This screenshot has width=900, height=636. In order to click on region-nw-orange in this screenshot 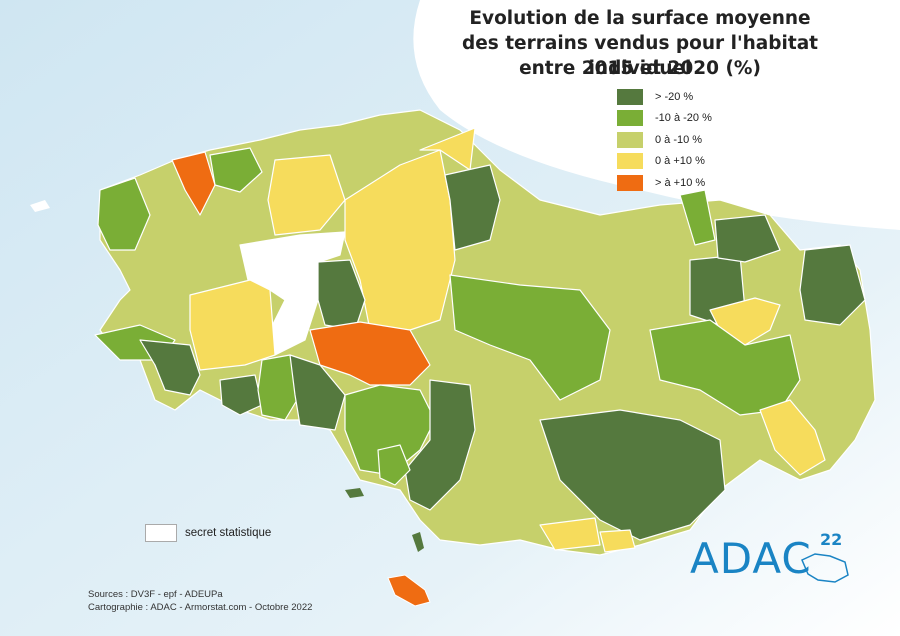, I will do `click(193, 183)`.